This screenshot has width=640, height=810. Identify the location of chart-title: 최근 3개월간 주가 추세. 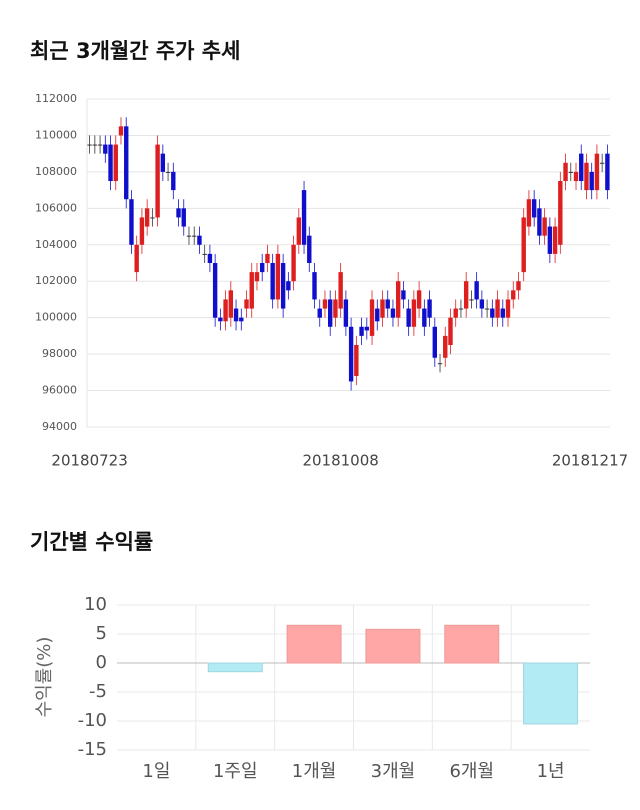
(135, 51).